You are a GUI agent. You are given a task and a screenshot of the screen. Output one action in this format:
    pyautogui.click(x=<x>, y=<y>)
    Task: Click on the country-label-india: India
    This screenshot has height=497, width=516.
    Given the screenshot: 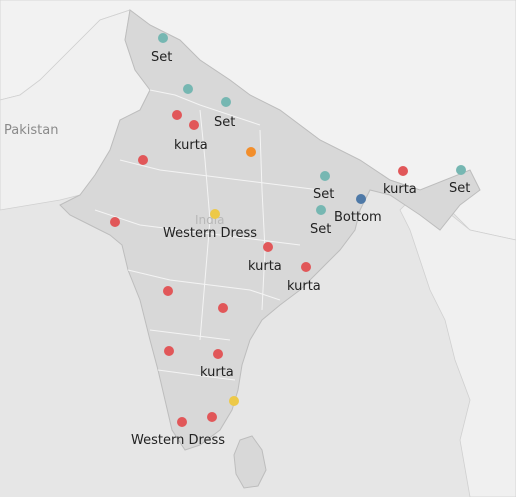 What is the action you would take?
    pyautogui.click(x=209, y=220)
    